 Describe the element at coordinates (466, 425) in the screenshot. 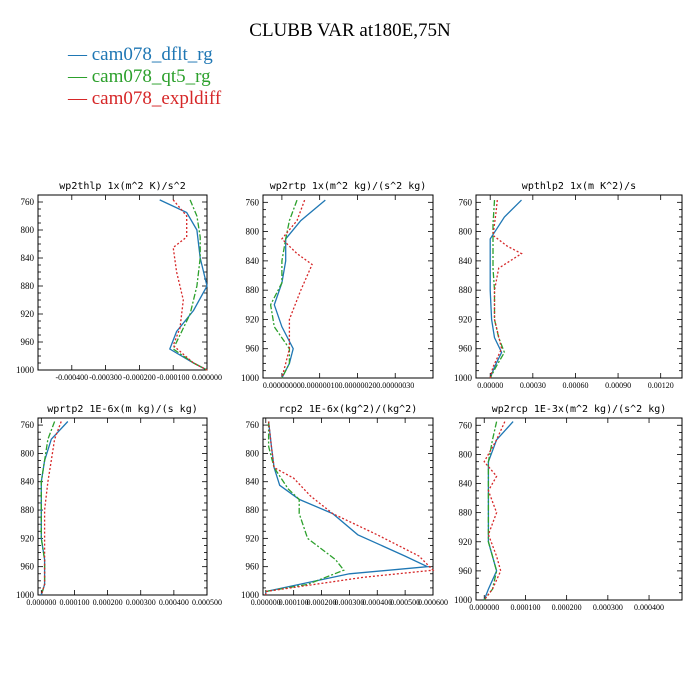

I see `panel-6-ytick-label: 760` at that location.